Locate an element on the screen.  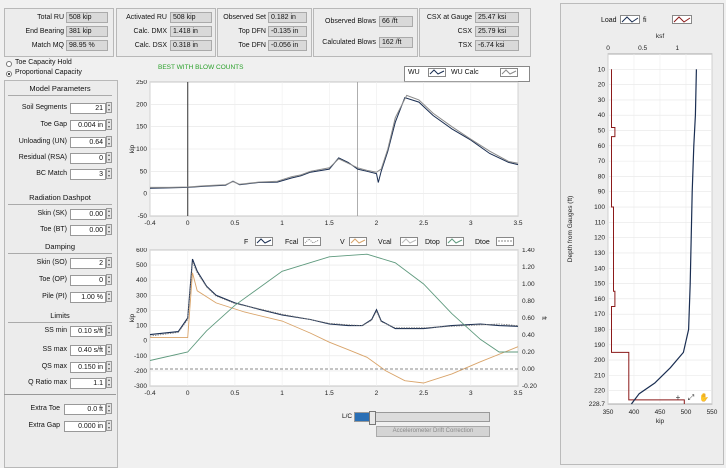
total-ru-label: Total RU is located at coordinates (50, 17).